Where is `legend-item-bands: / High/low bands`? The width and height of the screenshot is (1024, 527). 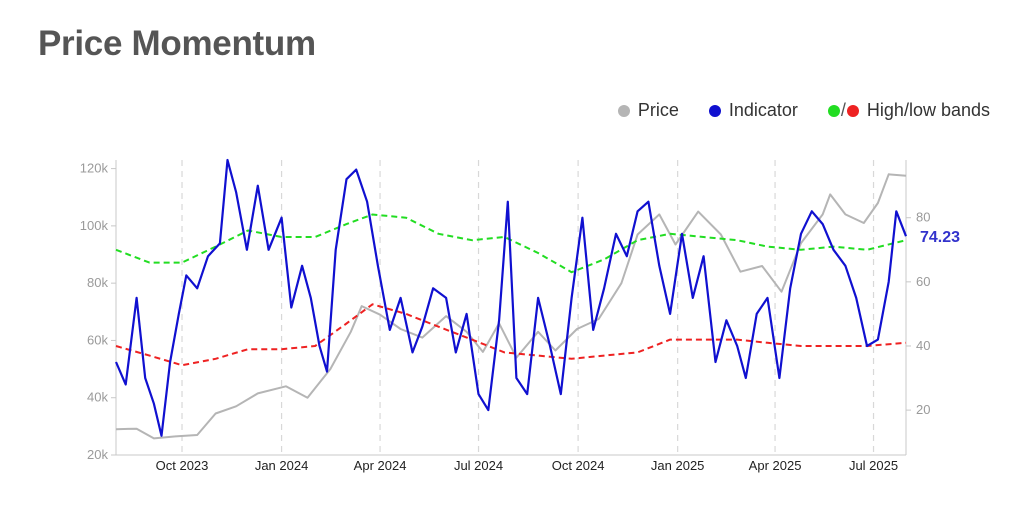
legend-item-bands: / High/low bands is located at coordinates (908, 110).